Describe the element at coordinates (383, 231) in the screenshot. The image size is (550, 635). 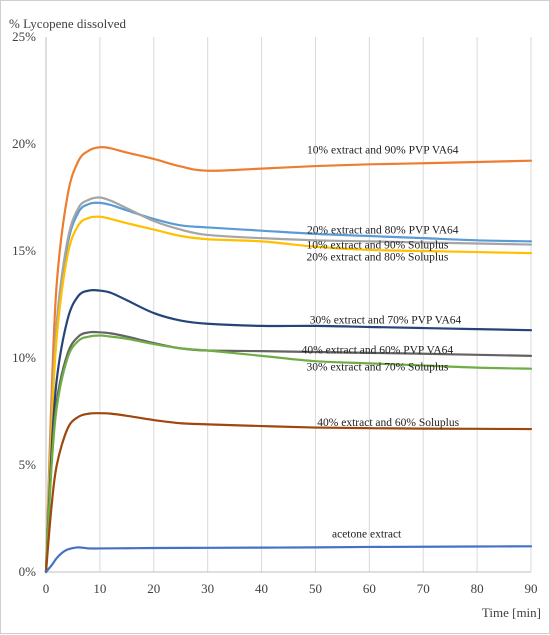
I see `series-label-2: 20% extract and 80% PVP VA64` at that location.